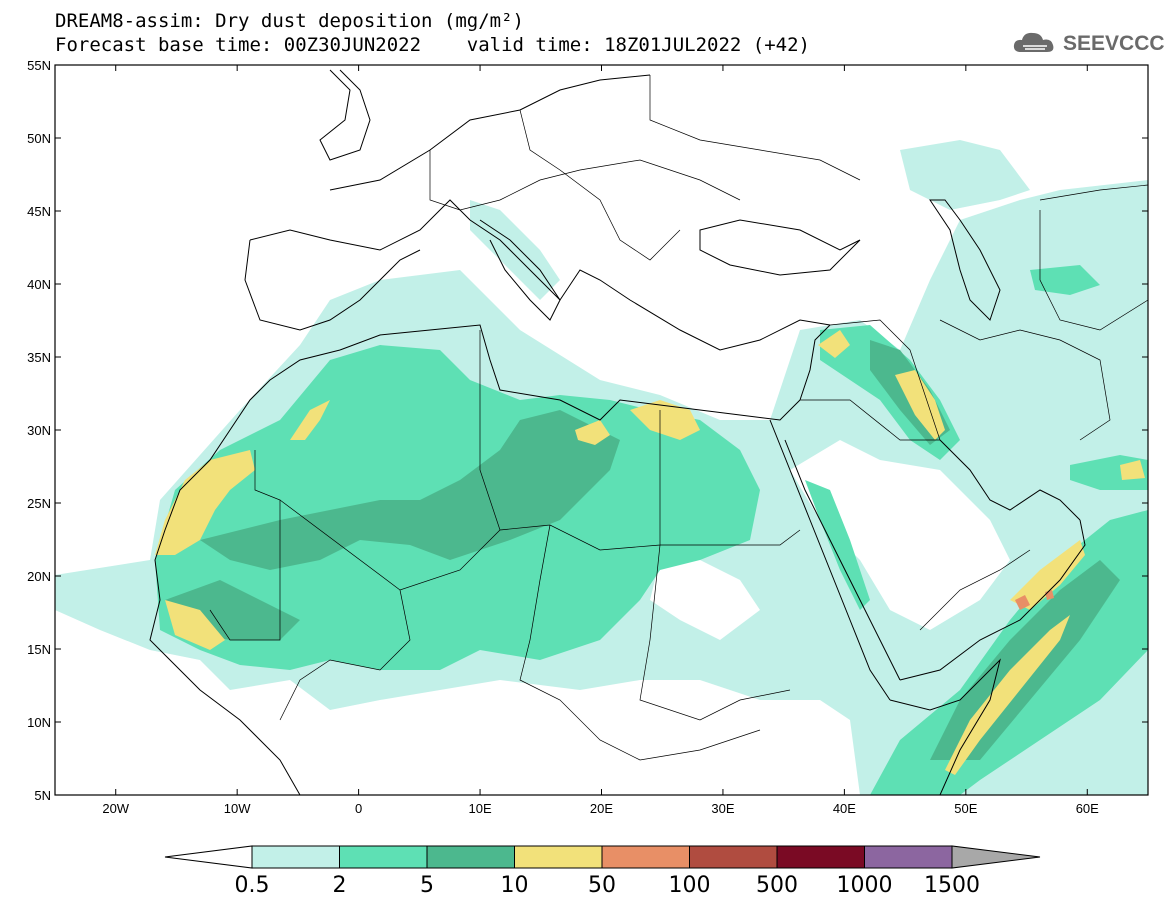 The height and width of the screenshot is (907, 1165). I want to click on coastline-italy, so click(520, 270).